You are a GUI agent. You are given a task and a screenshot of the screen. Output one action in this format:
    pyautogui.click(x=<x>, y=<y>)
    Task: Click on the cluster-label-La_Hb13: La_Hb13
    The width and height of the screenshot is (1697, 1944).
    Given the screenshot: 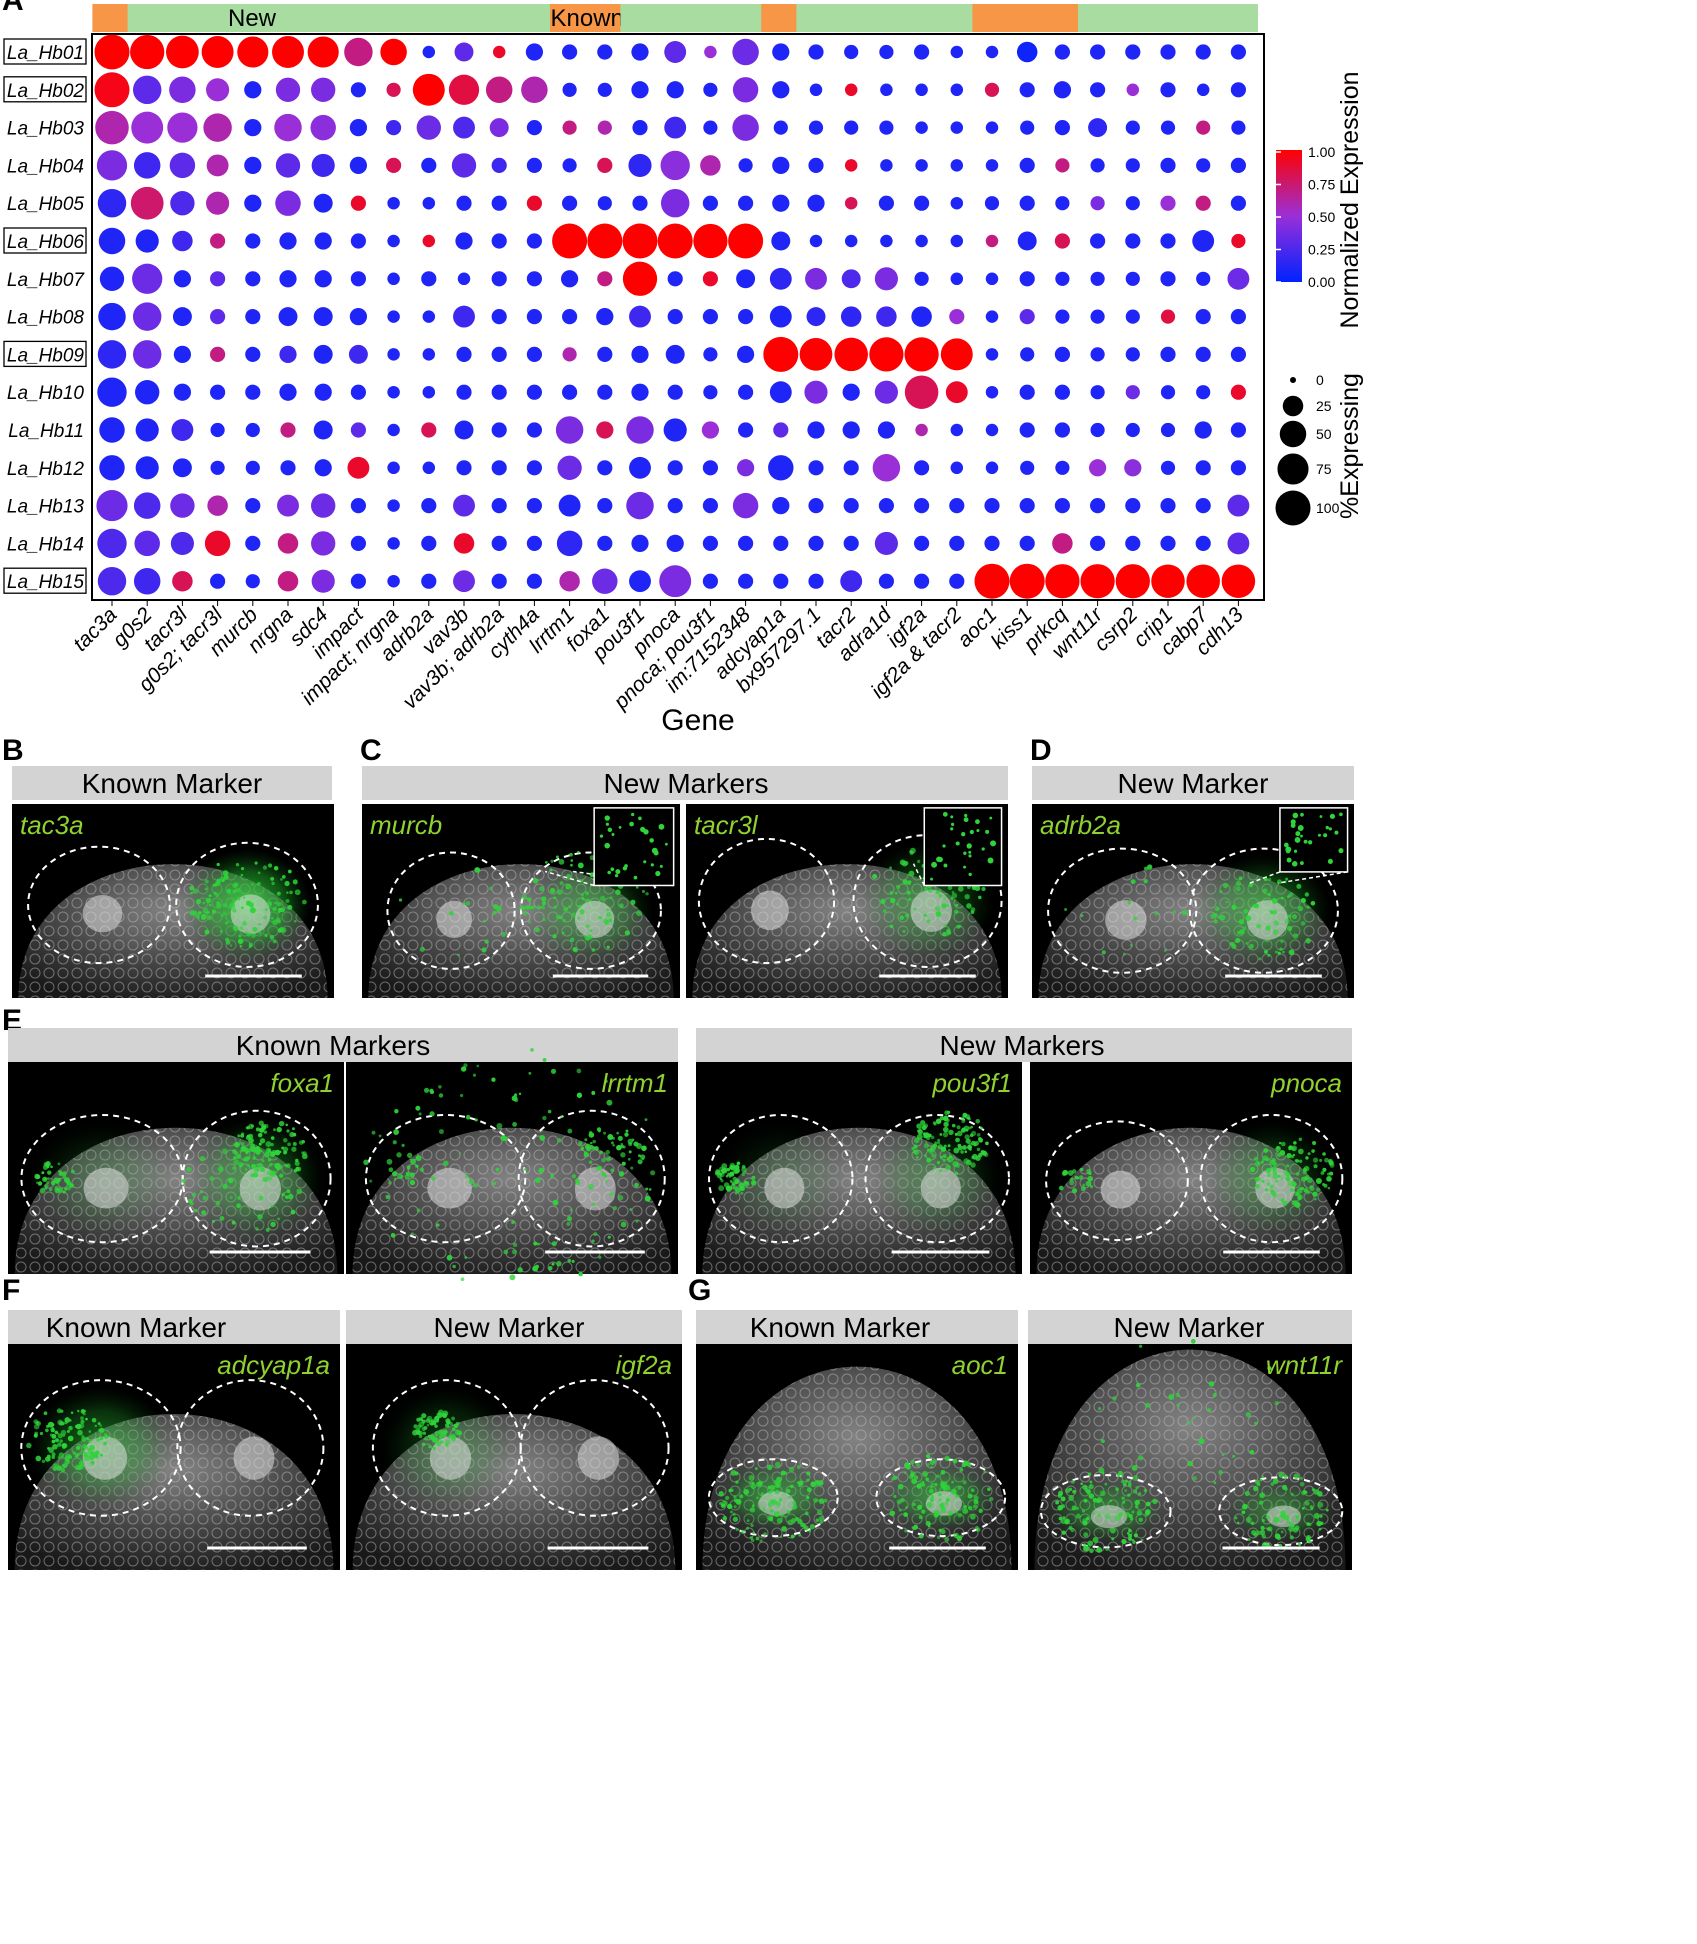 What is the action you would take?
    pyautogui.click(x=46, y=507)
    